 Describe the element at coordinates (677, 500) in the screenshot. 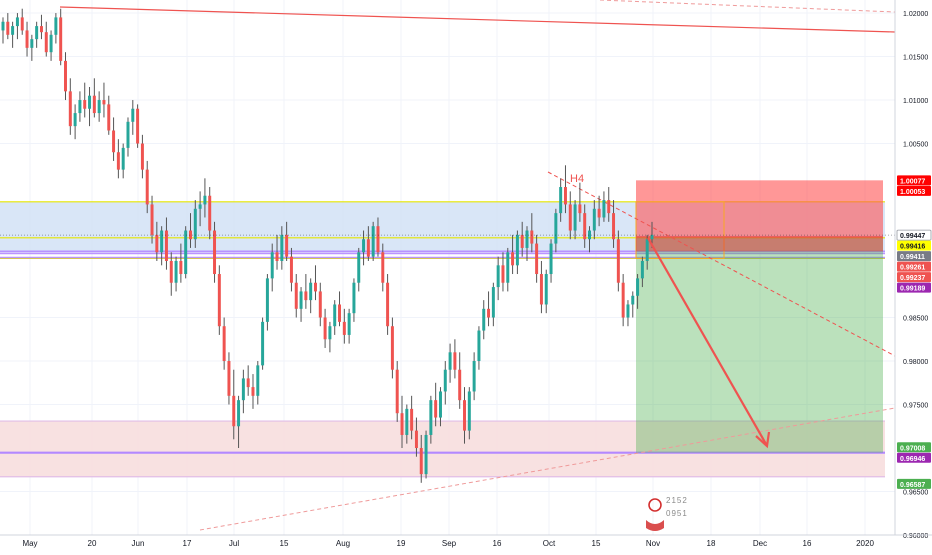

I see `watermark-number: 2152` at that location.